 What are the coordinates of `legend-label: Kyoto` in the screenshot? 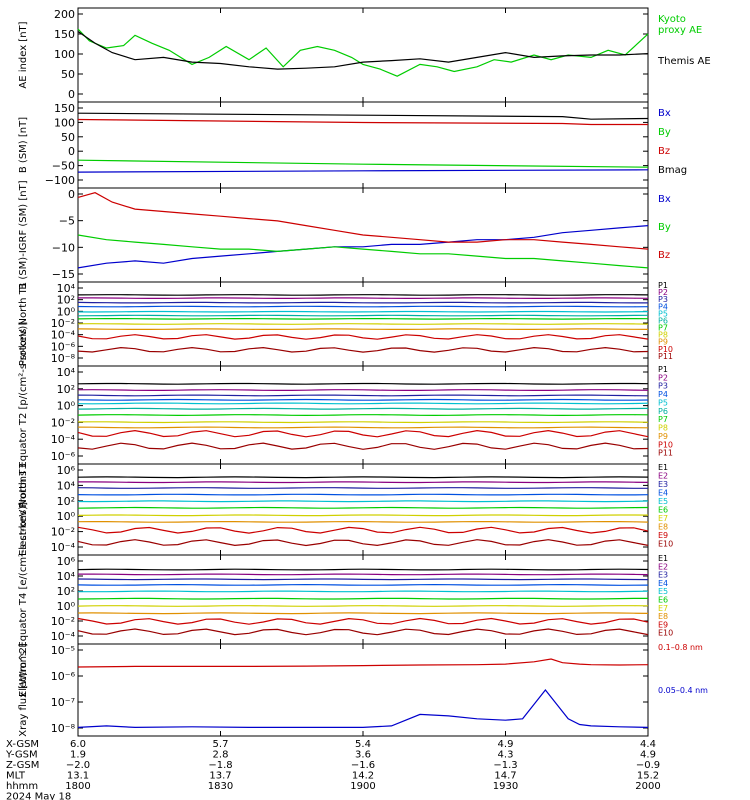 It's located at (672, 19).